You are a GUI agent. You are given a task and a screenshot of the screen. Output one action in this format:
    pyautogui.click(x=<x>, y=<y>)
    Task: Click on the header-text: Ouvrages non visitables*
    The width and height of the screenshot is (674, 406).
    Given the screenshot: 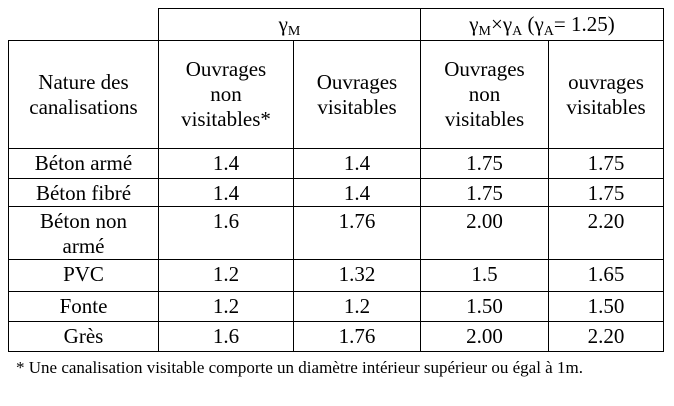 What is the action you would take?
    pyautogui.click(x=226, y=94)
    